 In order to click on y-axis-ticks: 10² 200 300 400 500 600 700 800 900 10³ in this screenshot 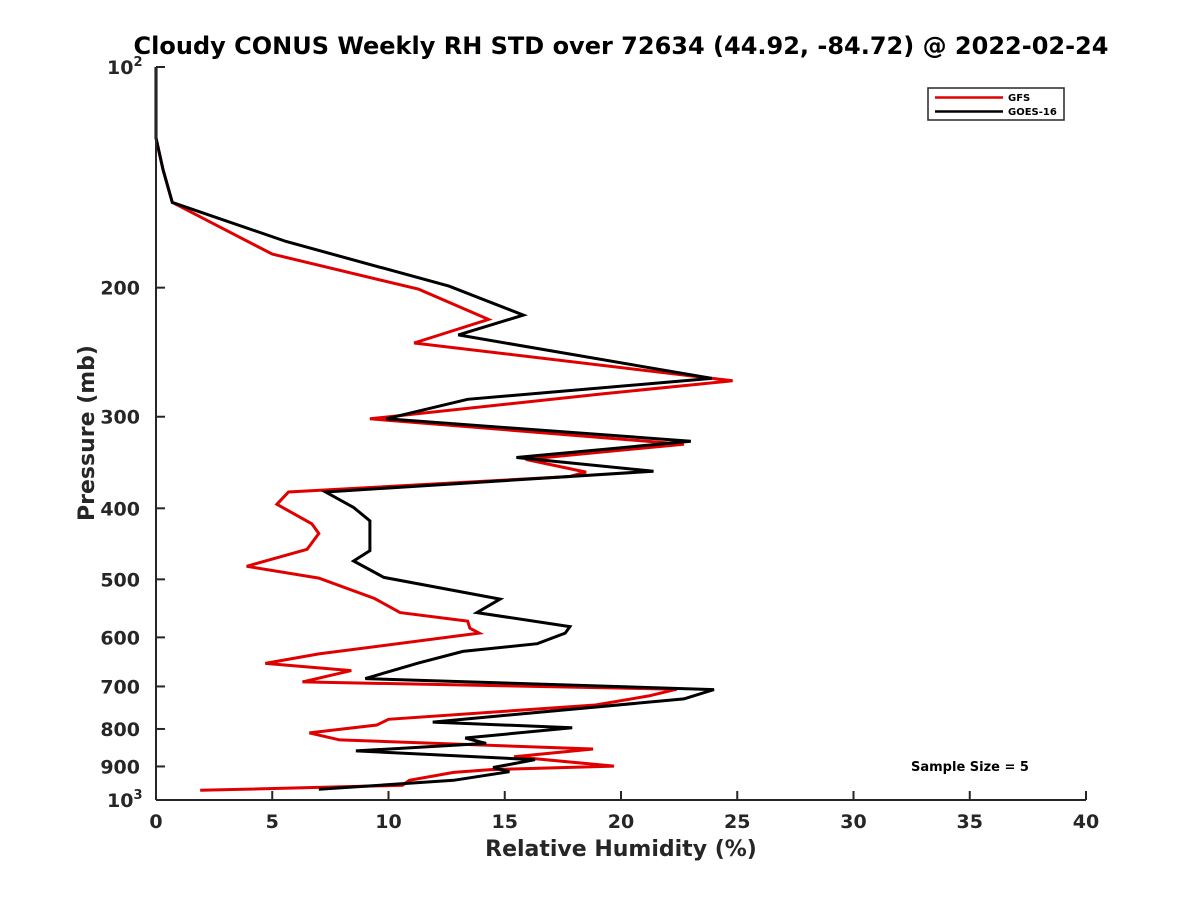, I will do `click(132, 433)`.